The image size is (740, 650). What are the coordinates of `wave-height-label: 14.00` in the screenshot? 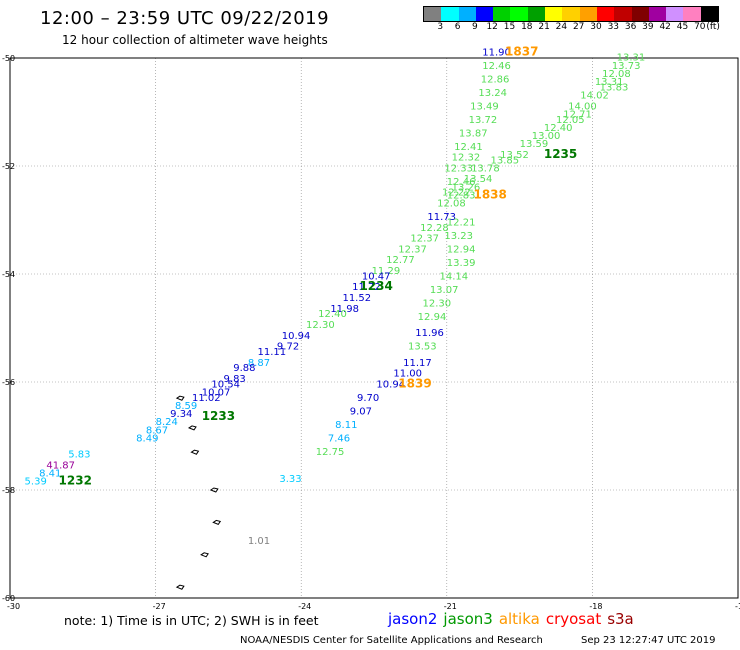 It's located at (582, 106).